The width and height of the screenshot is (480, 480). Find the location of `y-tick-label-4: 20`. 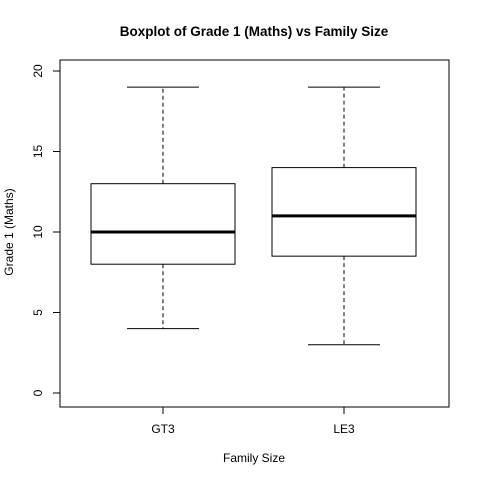

y-tick-label-4: 20 is located at coordinates (38, 71).